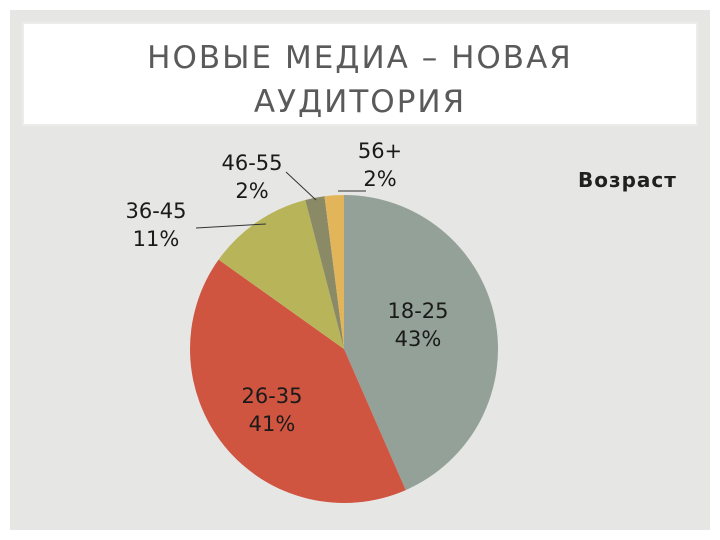 This screenshot has height=540, width=720. What do you see at coordinates (155, 211) in the screenshot?
I see `slice-category-label: 36-45` at bounding box center [155, 211].